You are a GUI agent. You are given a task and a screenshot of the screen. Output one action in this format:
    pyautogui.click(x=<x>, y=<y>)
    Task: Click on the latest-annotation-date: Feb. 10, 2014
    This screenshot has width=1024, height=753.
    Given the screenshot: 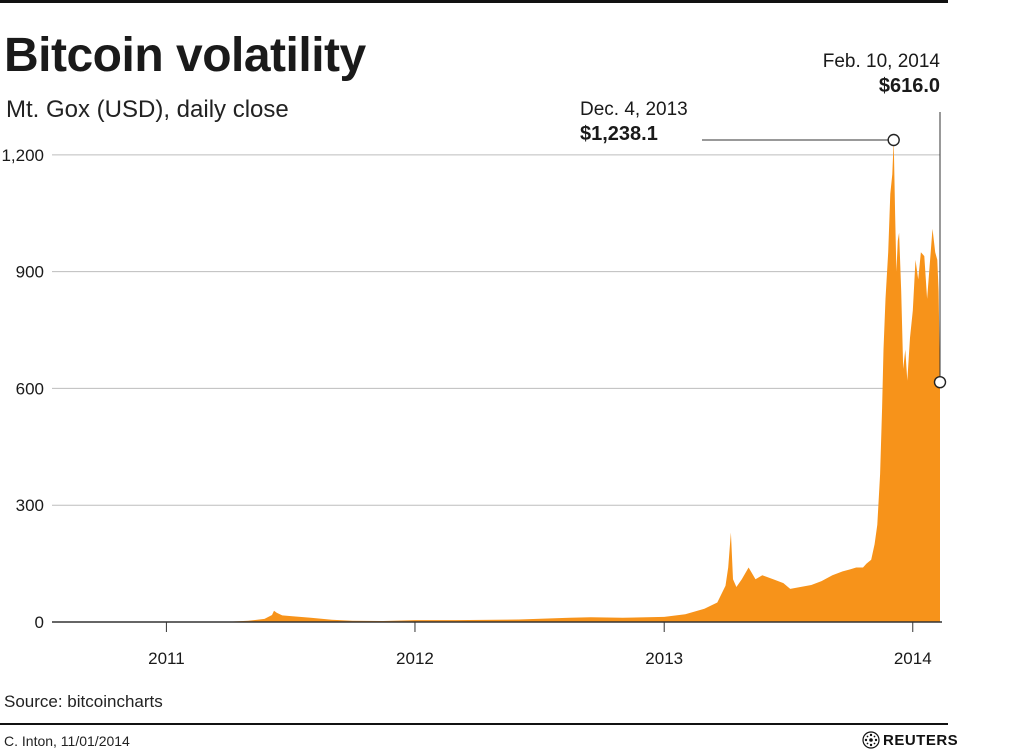 What is the action you would take?
    pyautogui.click(x=881, y=61)
    